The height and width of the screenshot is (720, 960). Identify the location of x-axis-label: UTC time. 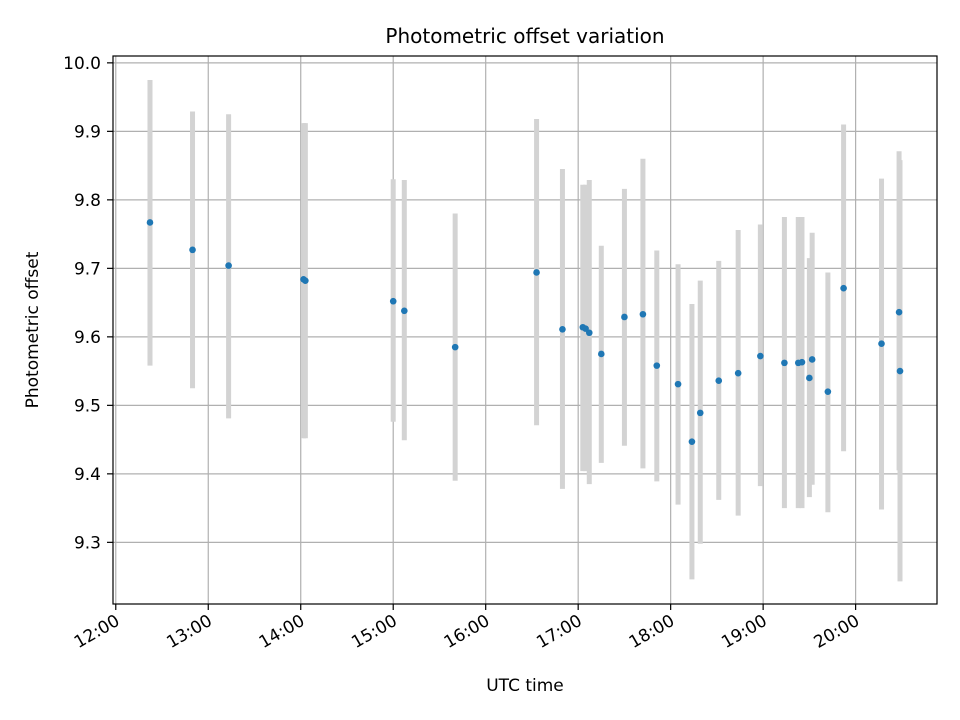
(525, 686).